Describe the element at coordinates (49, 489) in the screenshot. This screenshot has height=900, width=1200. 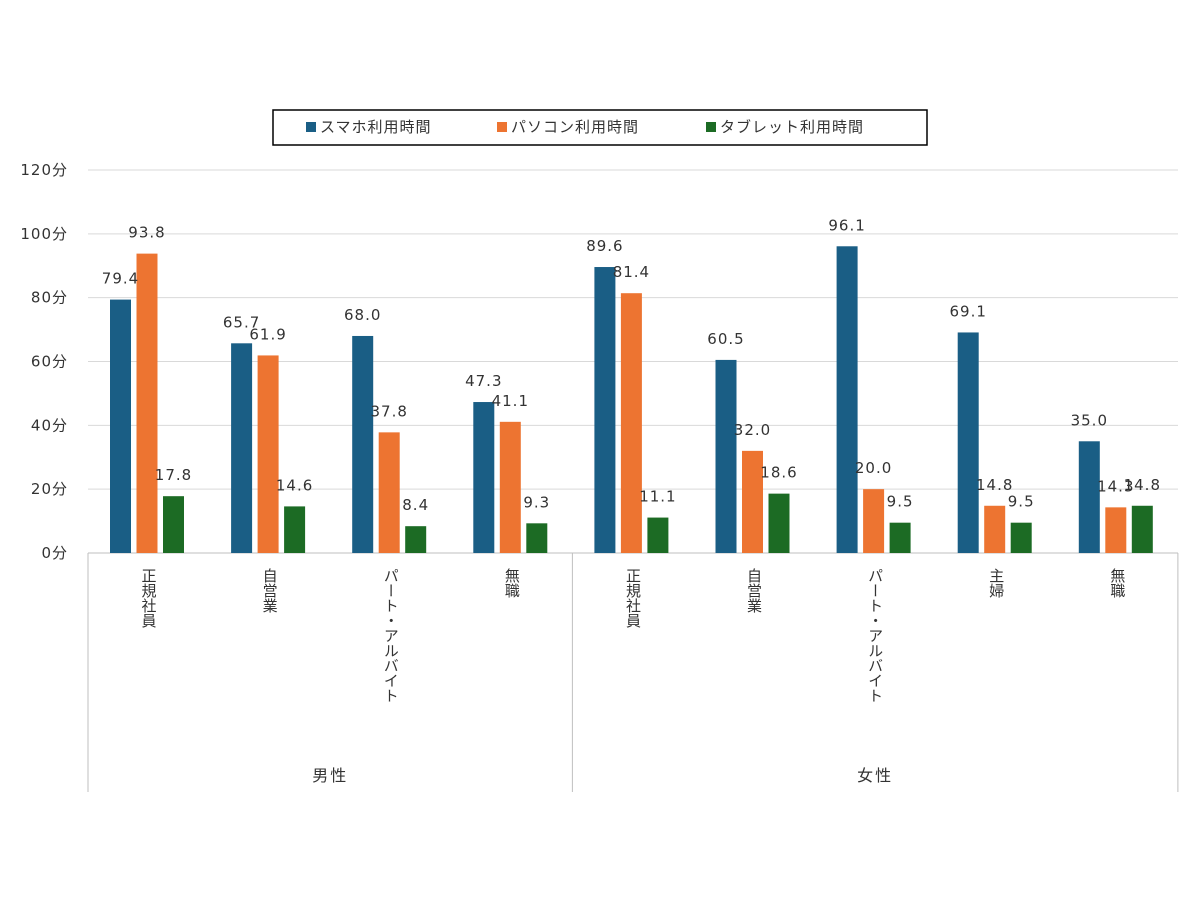
I see `y-tick-label: 20分` at that location.